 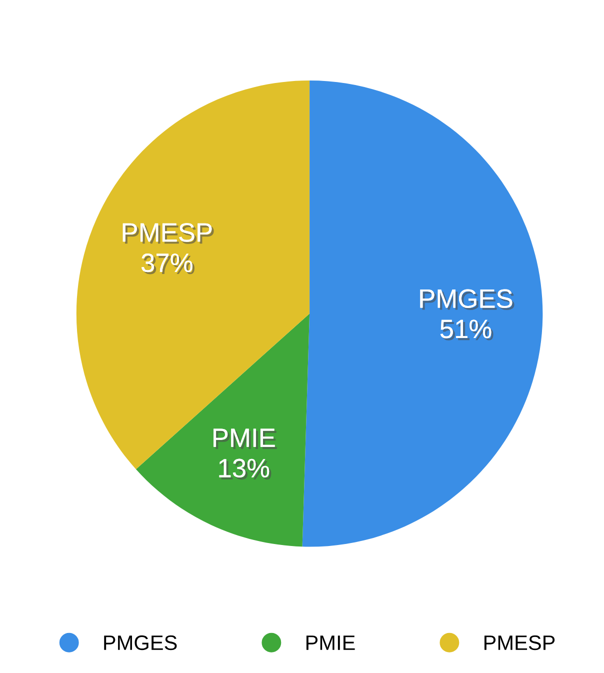 I want to click on data-label: 51%, so click(x=467, y=330).